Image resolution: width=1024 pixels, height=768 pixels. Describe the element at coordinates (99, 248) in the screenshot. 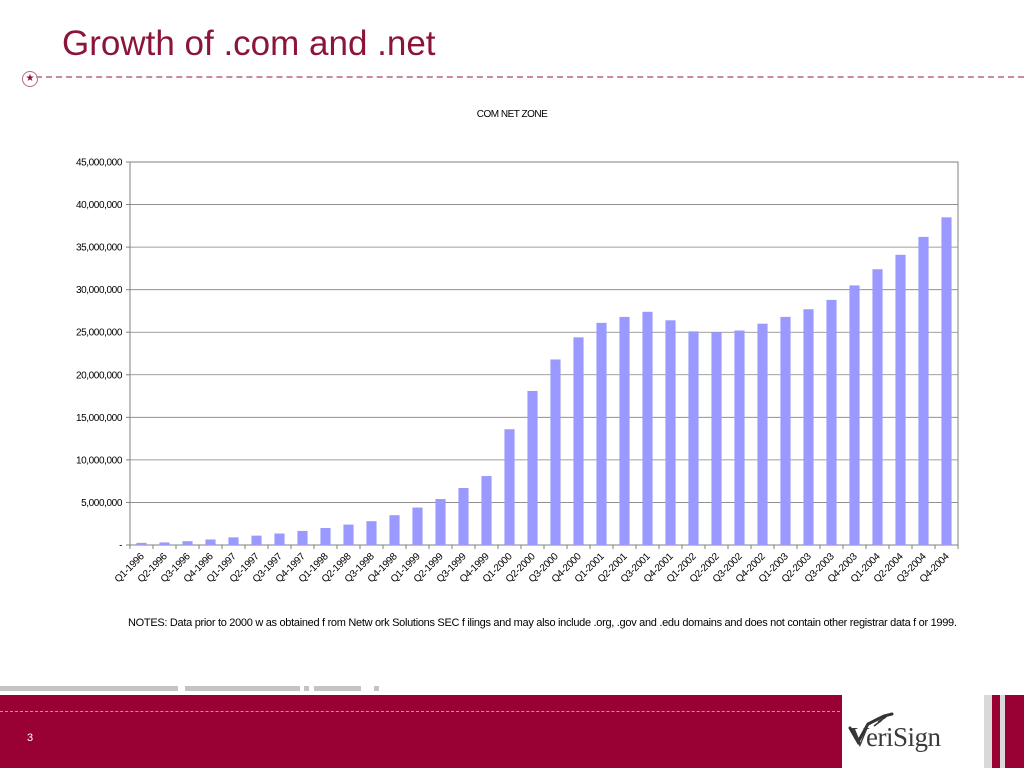

I see `y-tick-label: 35,000,000` at that location.